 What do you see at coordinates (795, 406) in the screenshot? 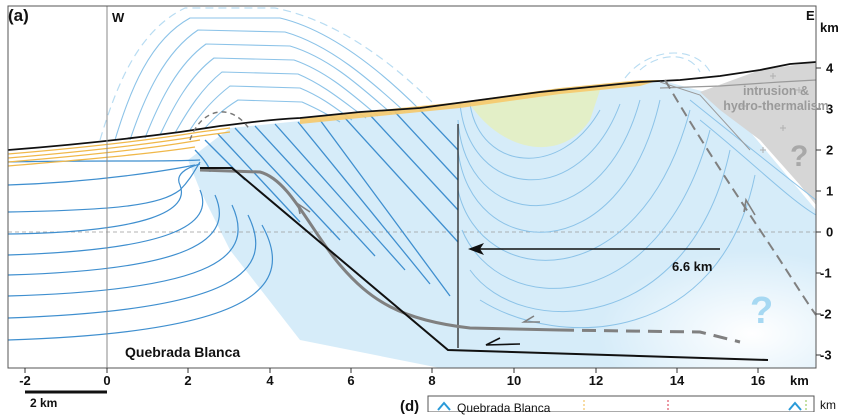
I see `inset-marker-right` at bounding box center [795, 406].